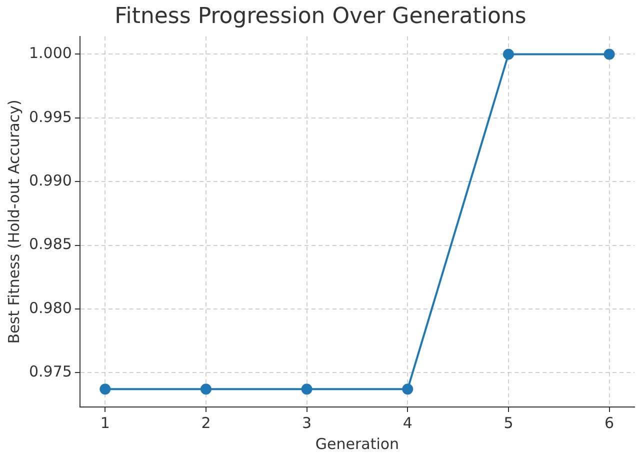 The width and height of the screenshot is (641, 456). I want to click on x-tick-label: 1, so click(105, 423).